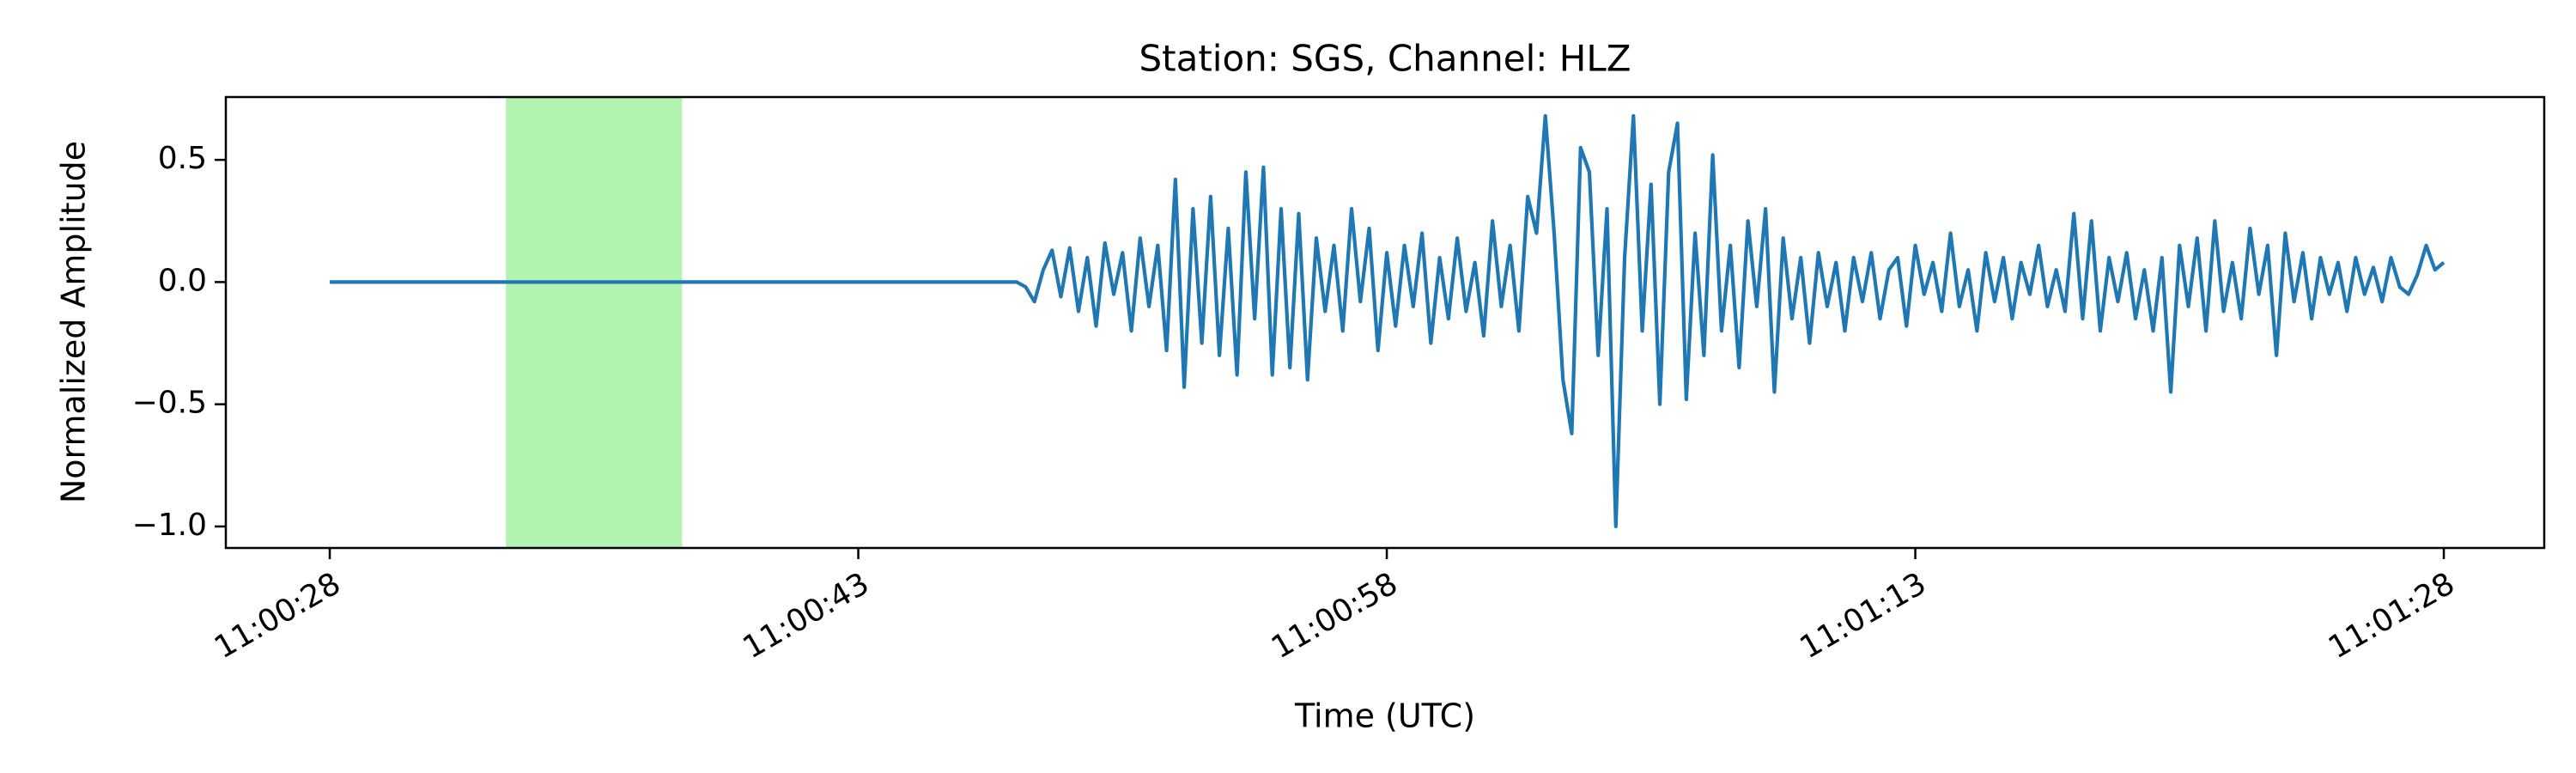 Image resolution: width=2576 pixels, height=773 pixels. Describe the element at coordinates (74, 322) in the screenshot. I see `y-axis-label: Normalized Amplitude` at that location.